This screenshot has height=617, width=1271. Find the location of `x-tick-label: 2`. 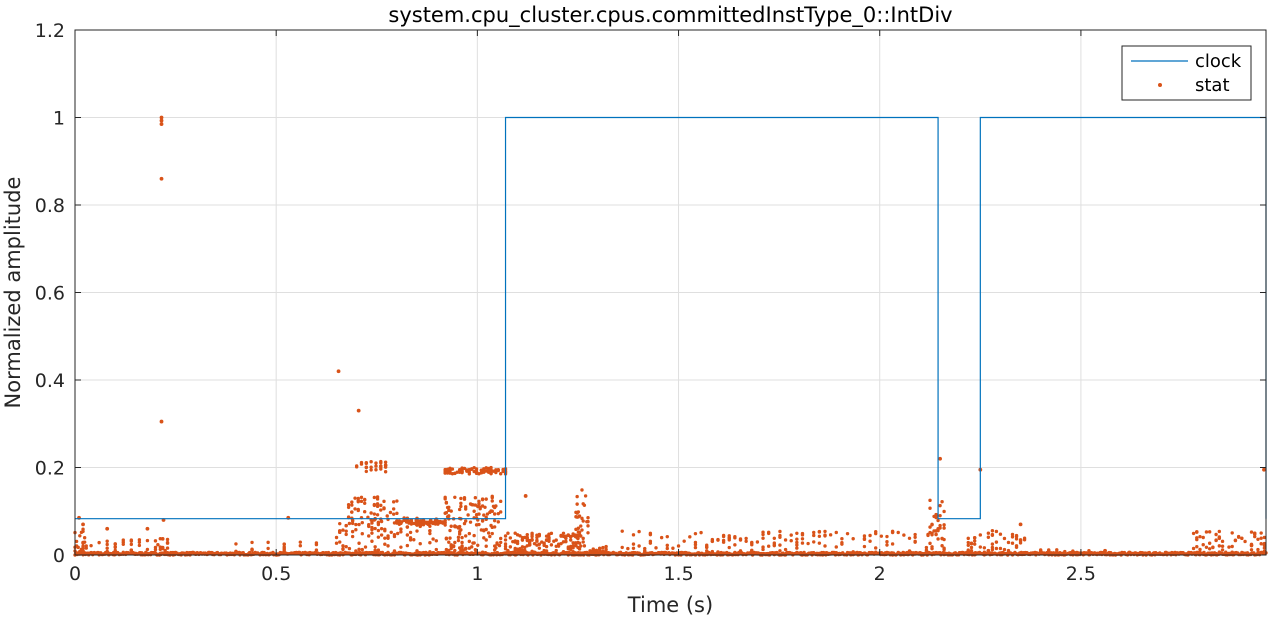

x-tick-label: 2 is located at coordinates (880, 574).